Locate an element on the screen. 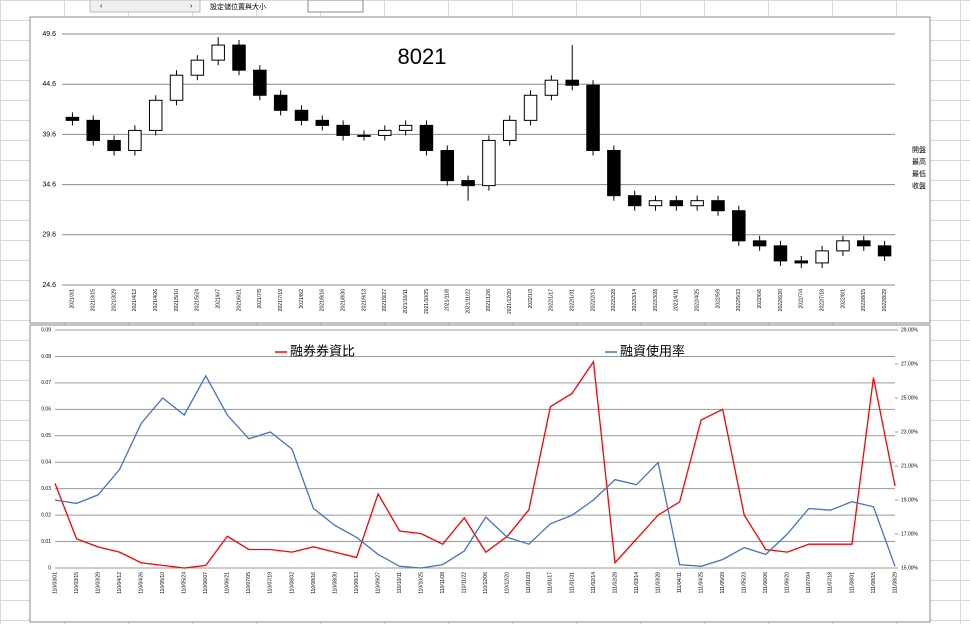 This screenshot has width=970, height=624. y-tick-label: 0 is located at coordinates (49, 568).